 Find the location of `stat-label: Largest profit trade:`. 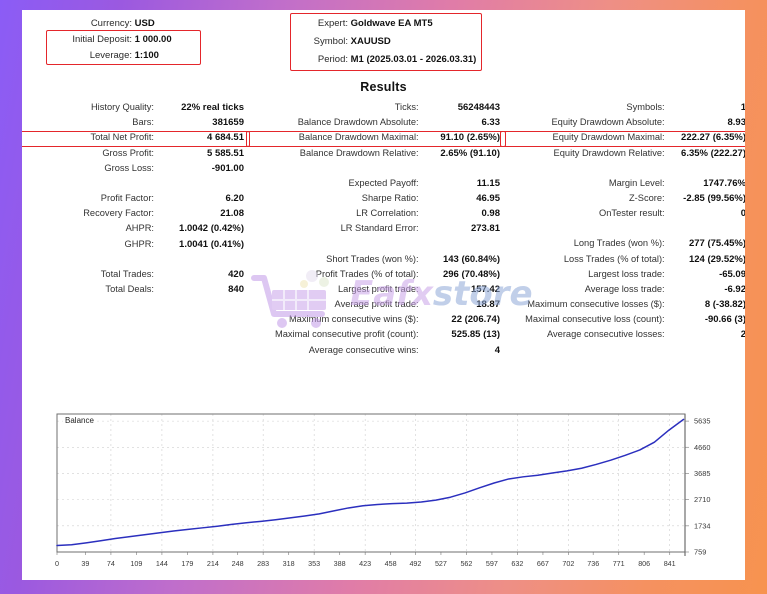

stat-label: Largest profit trade: is located at coordinates (378, 288).